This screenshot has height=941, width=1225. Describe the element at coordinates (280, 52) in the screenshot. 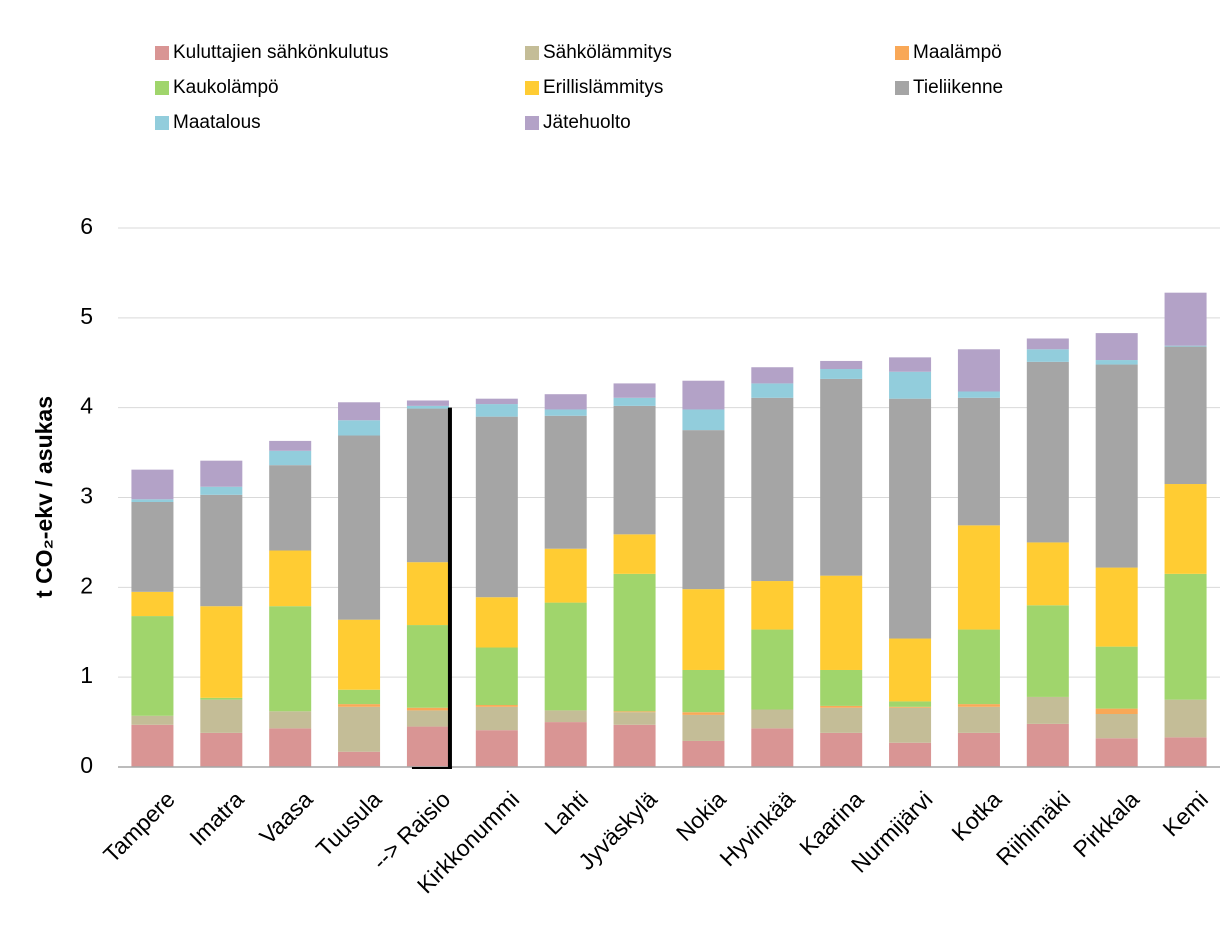

I see `legend-label: Kuluttajien sähkönkulutus` at that location.